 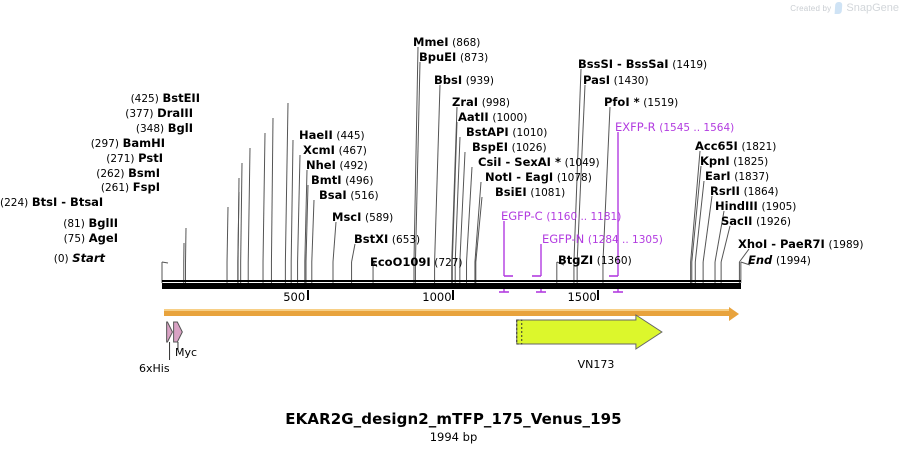 I want to click on enzyme-name: AatII, so click(x=473, y=117).